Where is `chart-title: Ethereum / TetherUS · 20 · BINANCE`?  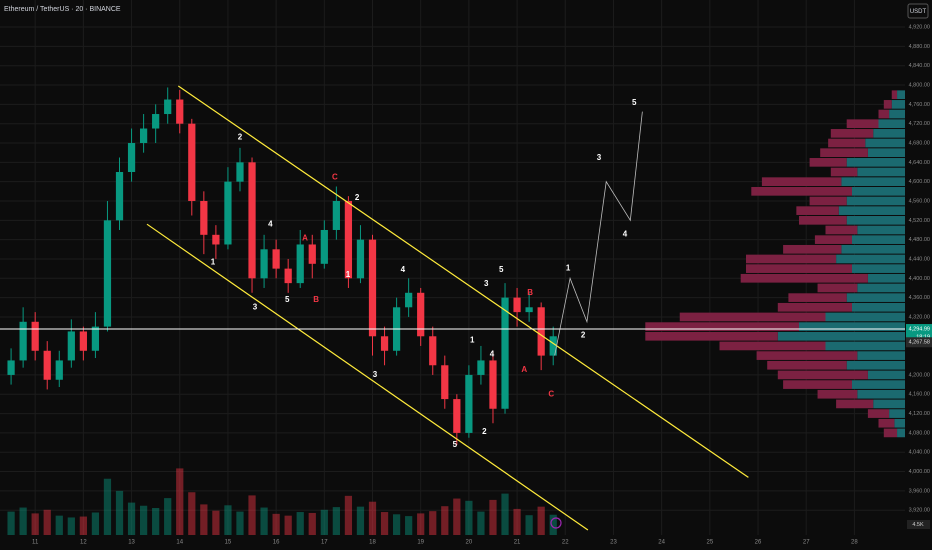 chart-title: Ethereum / TetherUS · 20 · BINANCE is located at coordinates (62, 9).